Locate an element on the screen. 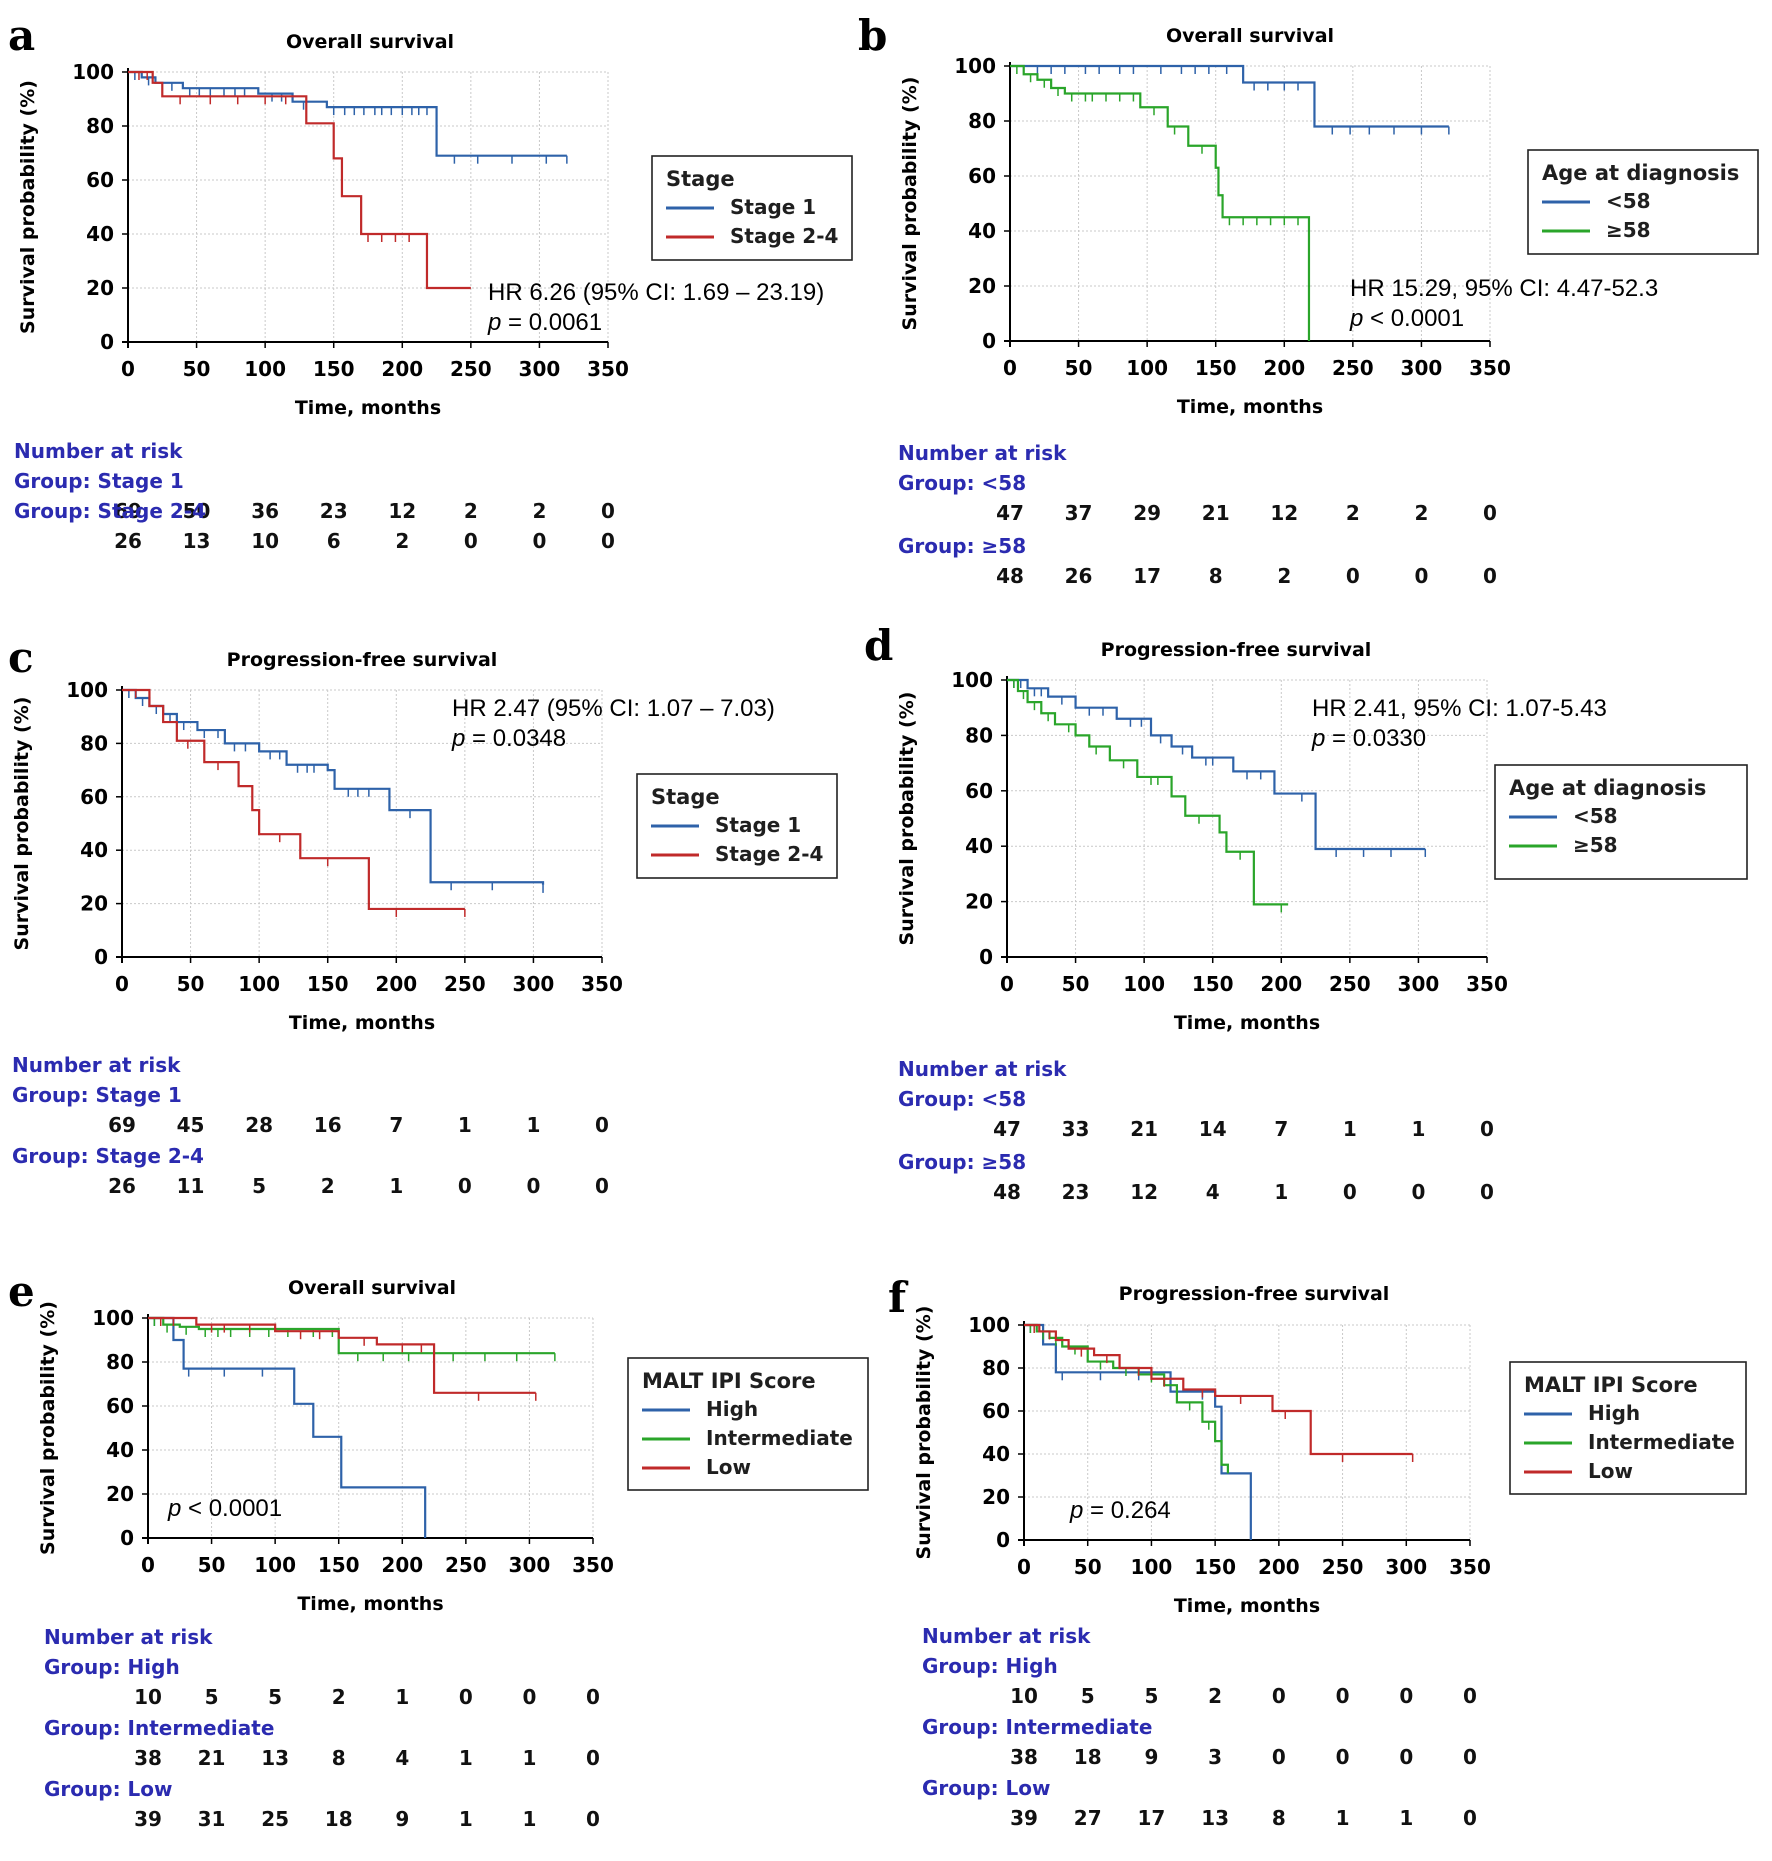 The height and width of the screenshot is (1861, 1772). curve-high is located at coordinates (287, 1427).